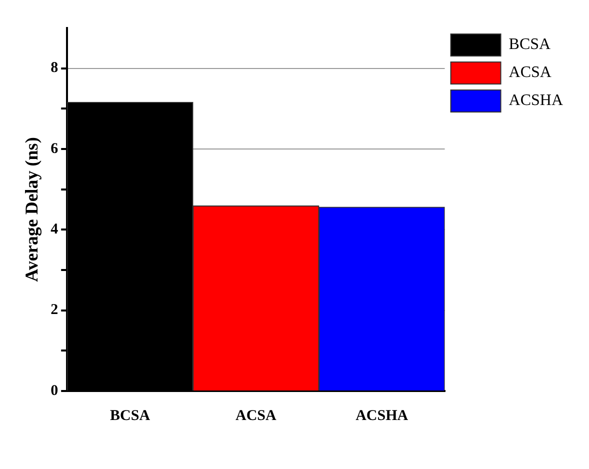 The width and height of the screenshot is (589, 469). Describe the element at coordinates (530, 45) in the screenshot. I see `legend-label: BCSA` at that location.